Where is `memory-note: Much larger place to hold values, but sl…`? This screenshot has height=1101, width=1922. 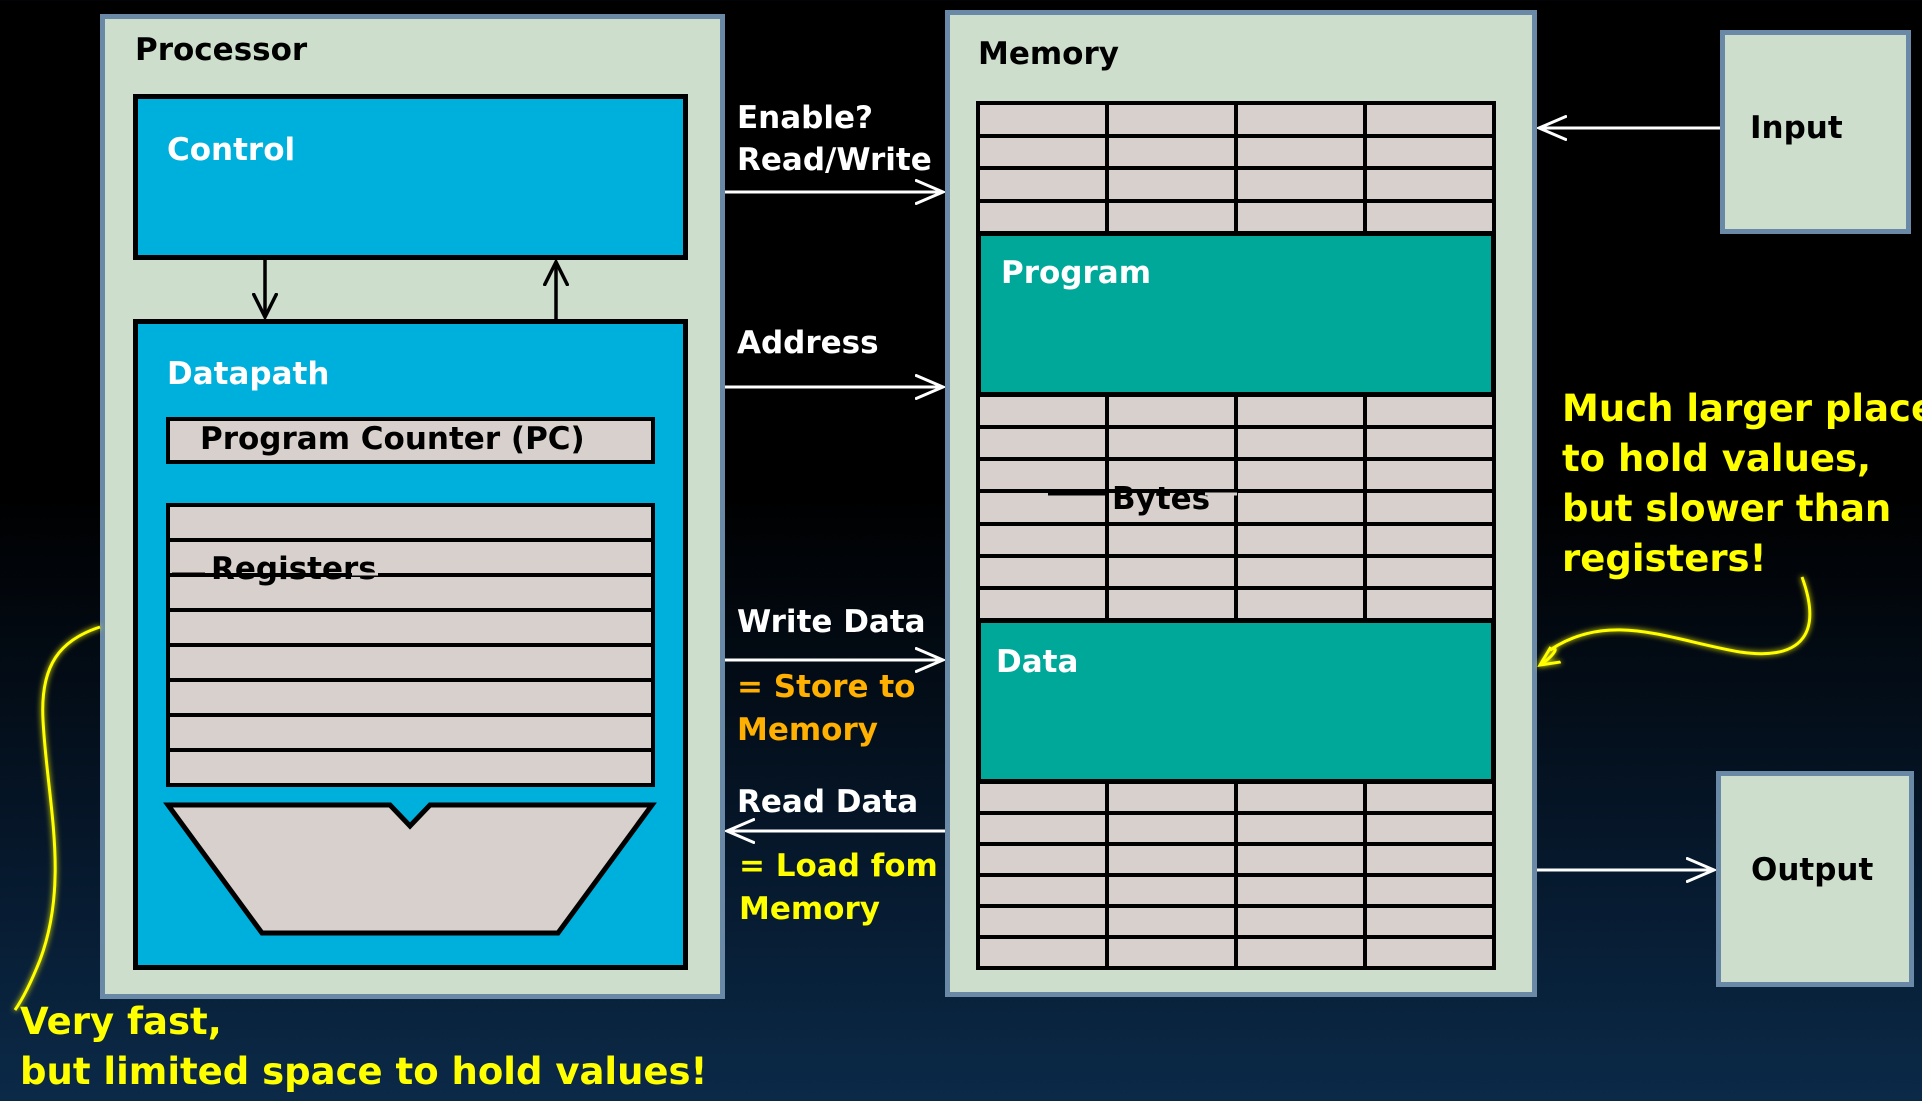 memory-note: Much larger place to hold values, but sl… is located at coordinates (1742, 484).